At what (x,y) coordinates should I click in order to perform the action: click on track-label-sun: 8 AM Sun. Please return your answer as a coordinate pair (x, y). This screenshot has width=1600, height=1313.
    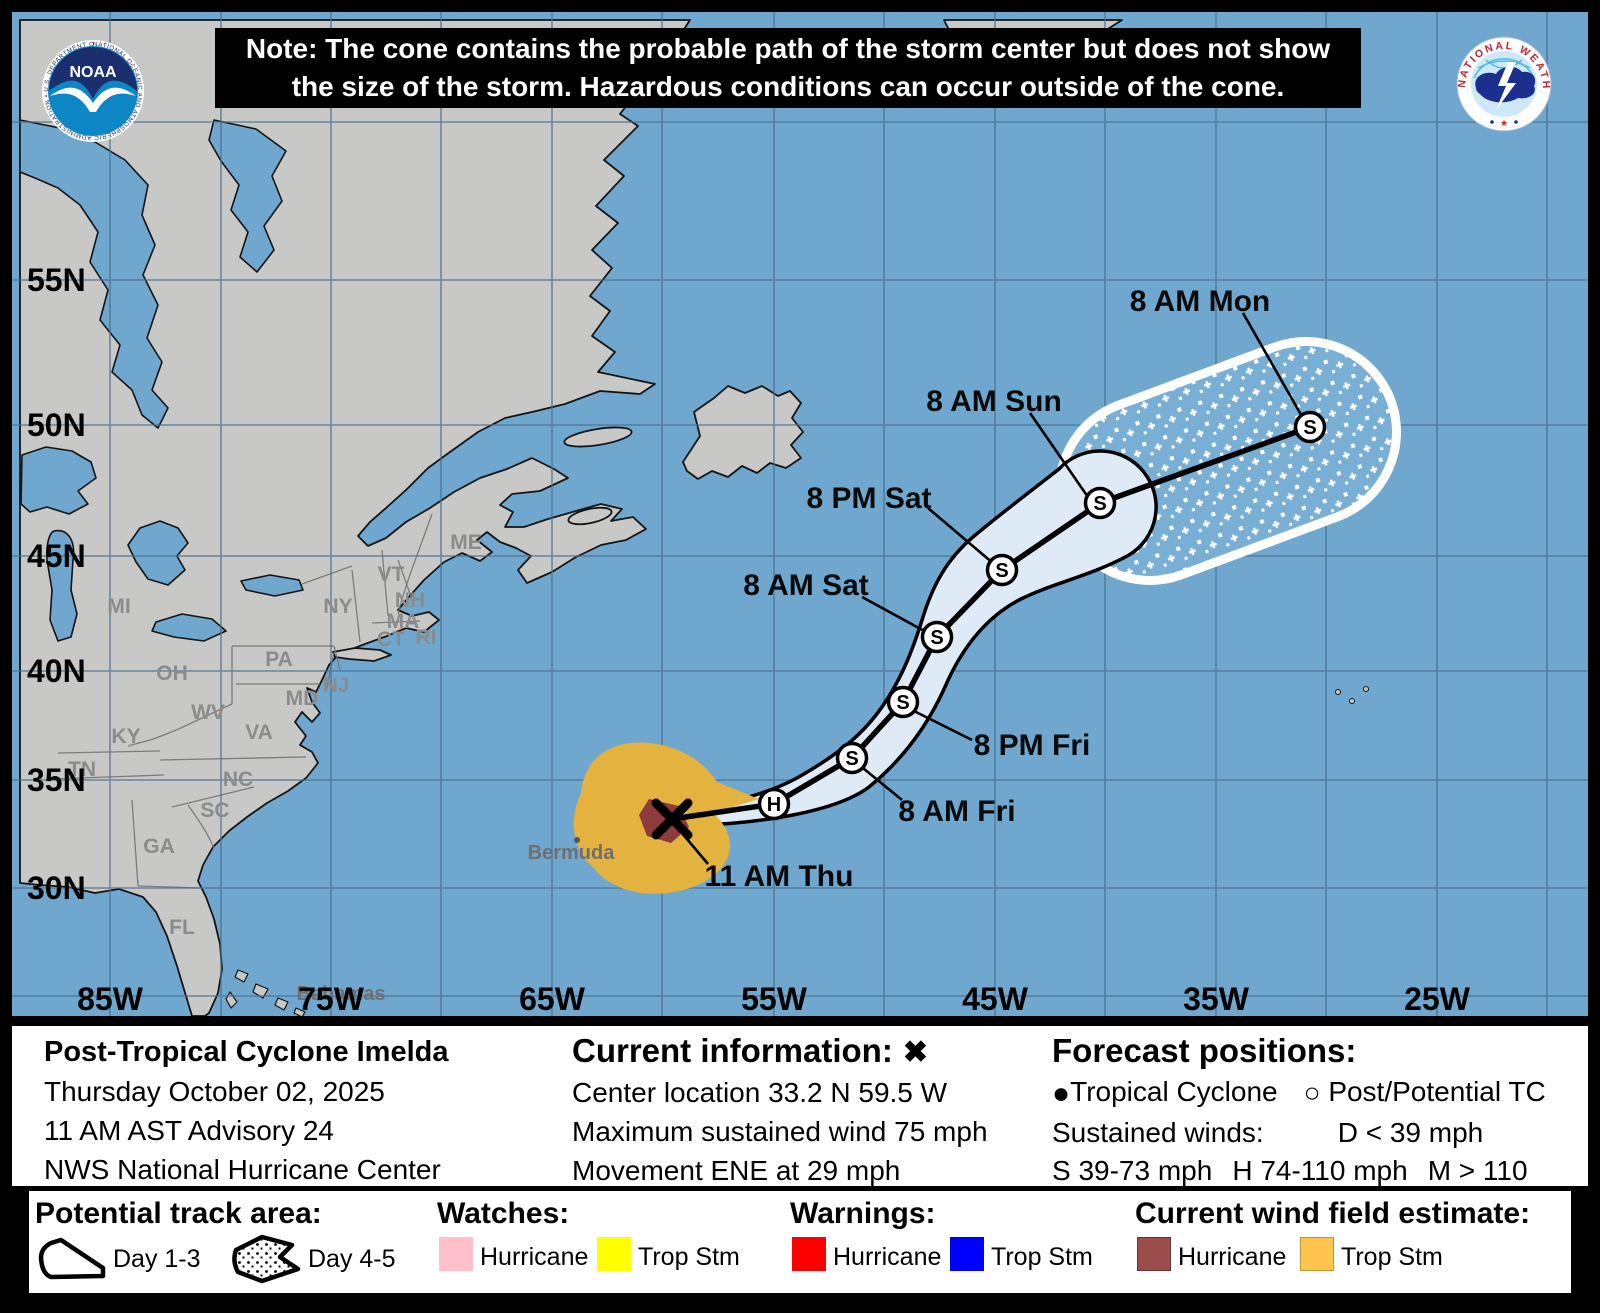
    Looking at the image, I should click on (994, 401).